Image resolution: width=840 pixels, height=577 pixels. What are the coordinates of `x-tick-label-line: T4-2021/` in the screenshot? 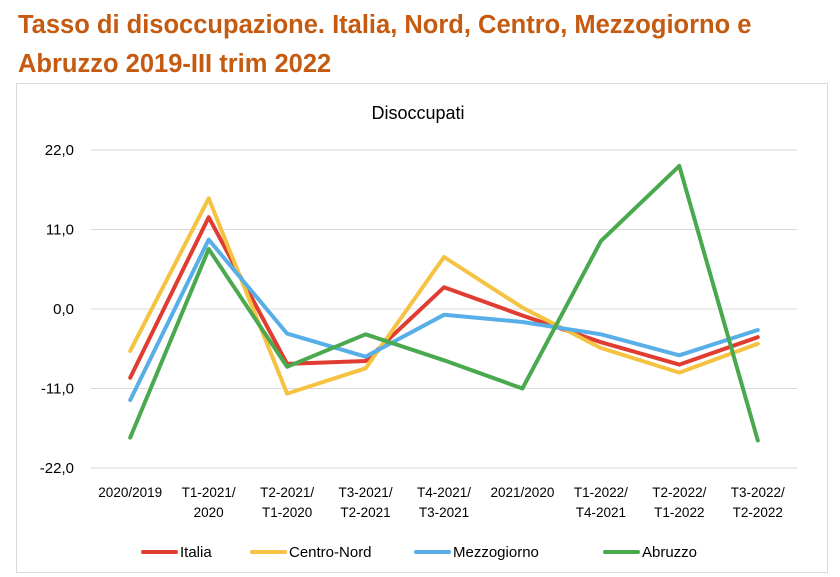 It's located at (444, 492).